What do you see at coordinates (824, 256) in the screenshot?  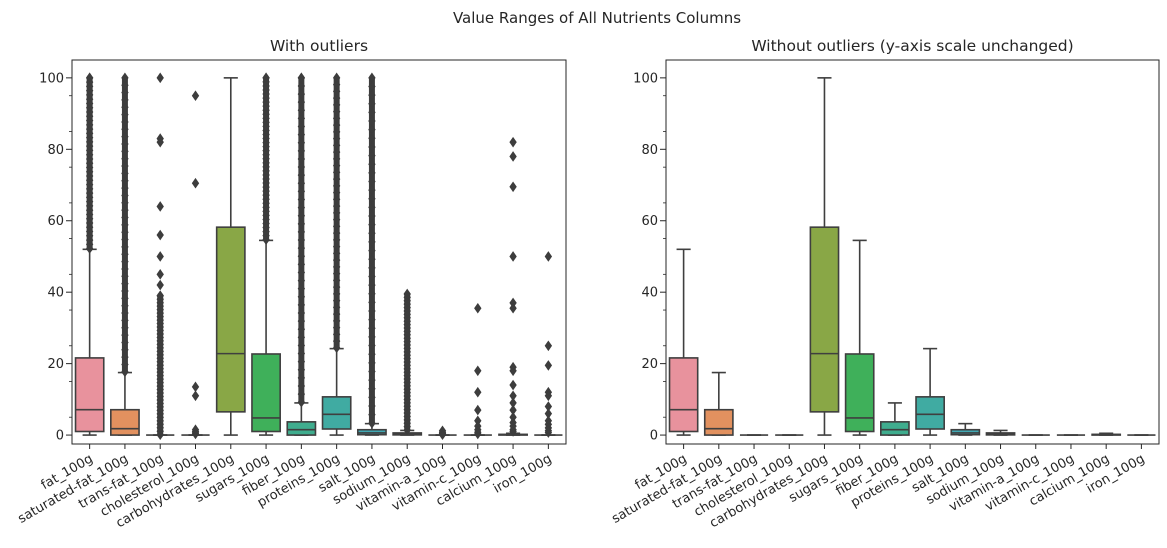 I see `box-carbohydrates_100g` at bounding box center [824, 256].